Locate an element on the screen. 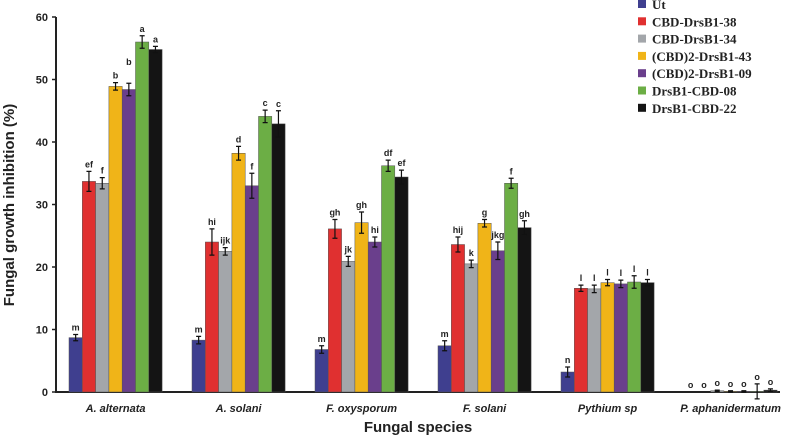 The image size is (787, 440). significance-letter: hij is located at coordinates (458, 230).